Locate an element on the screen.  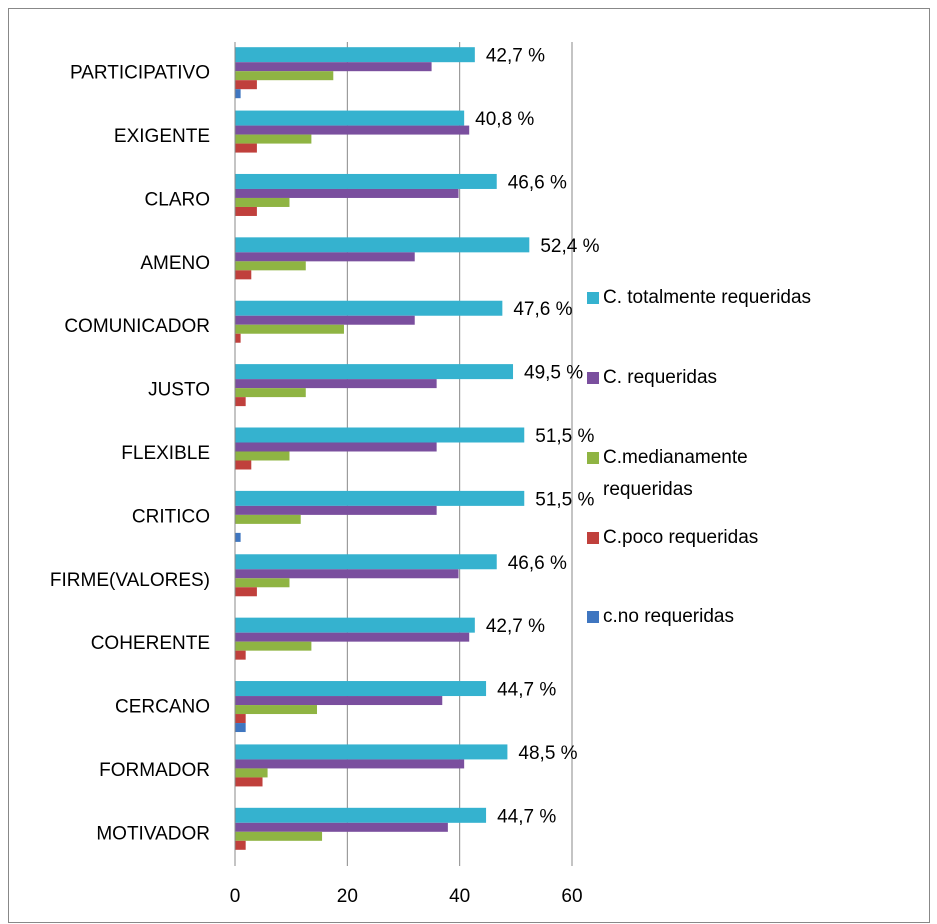
y-tick-label: FORMADOR is located at coordinates (154, 770).